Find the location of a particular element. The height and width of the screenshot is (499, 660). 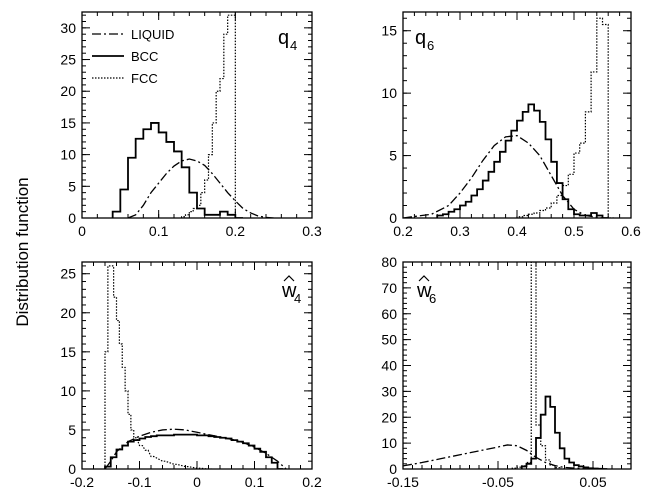

x-tick-label: 0.5 is located at coordinates (574, 231).